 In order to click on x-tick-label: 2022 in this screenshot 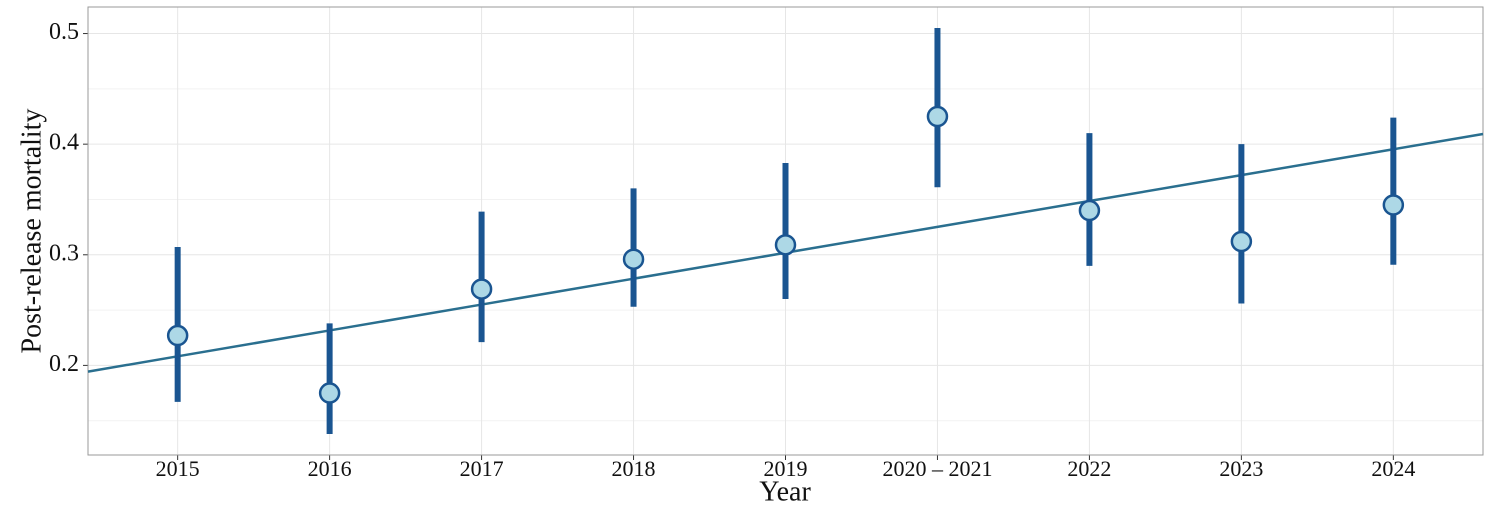, I will do `click(1089, 468)`.